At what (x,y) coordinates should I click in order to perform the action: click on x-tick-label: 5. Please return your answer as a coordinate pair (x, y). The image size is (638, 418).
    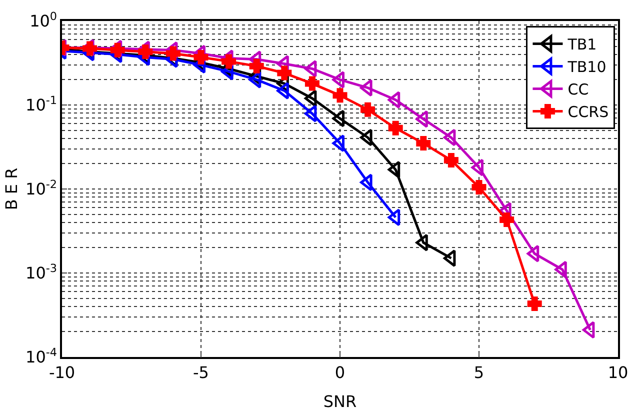
    Looking at the image, I should click on (479, 372).